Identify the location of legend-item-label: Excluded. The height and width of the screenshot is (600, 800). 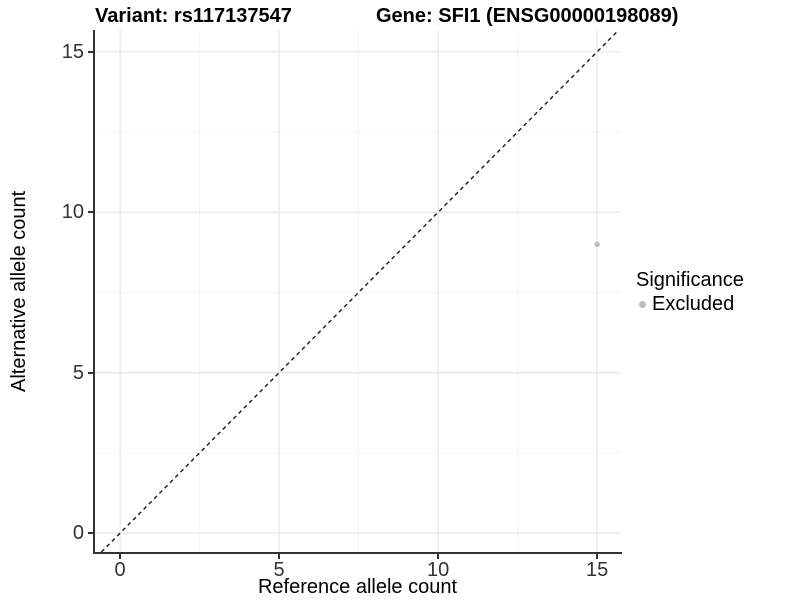
(693, 304).